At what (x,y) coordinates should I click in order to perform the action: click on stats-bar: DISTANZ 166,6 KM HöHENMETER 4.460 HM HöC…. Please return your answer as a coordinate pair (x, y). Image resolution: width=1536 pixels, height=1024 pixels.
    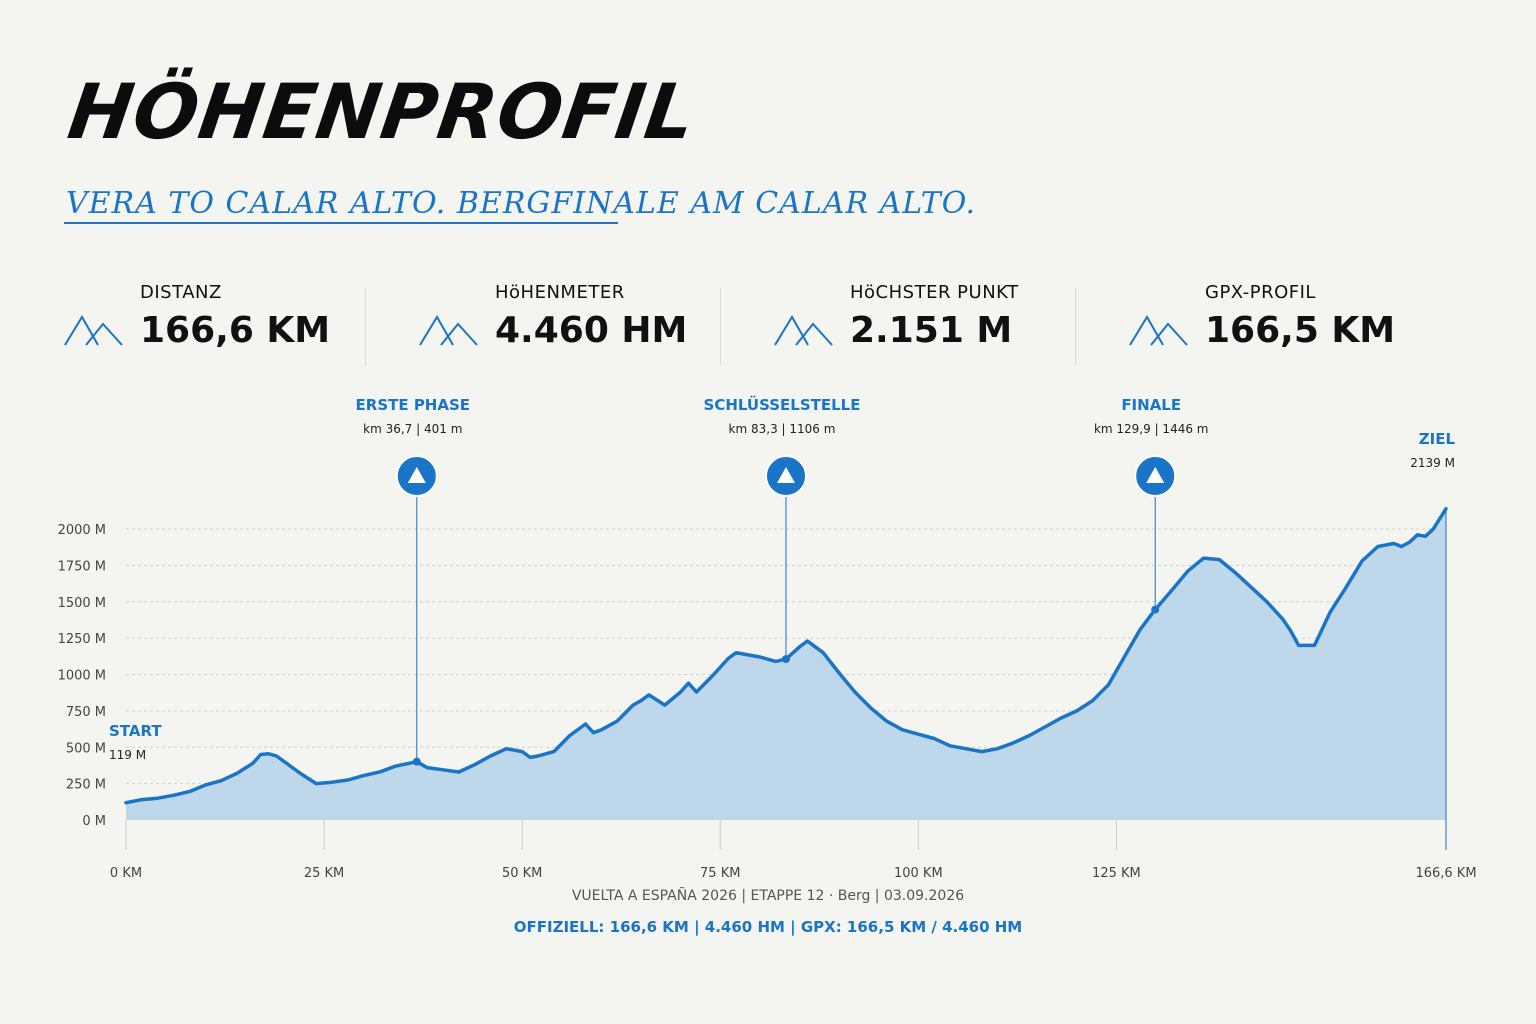
    Looking at the image, I should click on (768, 320).